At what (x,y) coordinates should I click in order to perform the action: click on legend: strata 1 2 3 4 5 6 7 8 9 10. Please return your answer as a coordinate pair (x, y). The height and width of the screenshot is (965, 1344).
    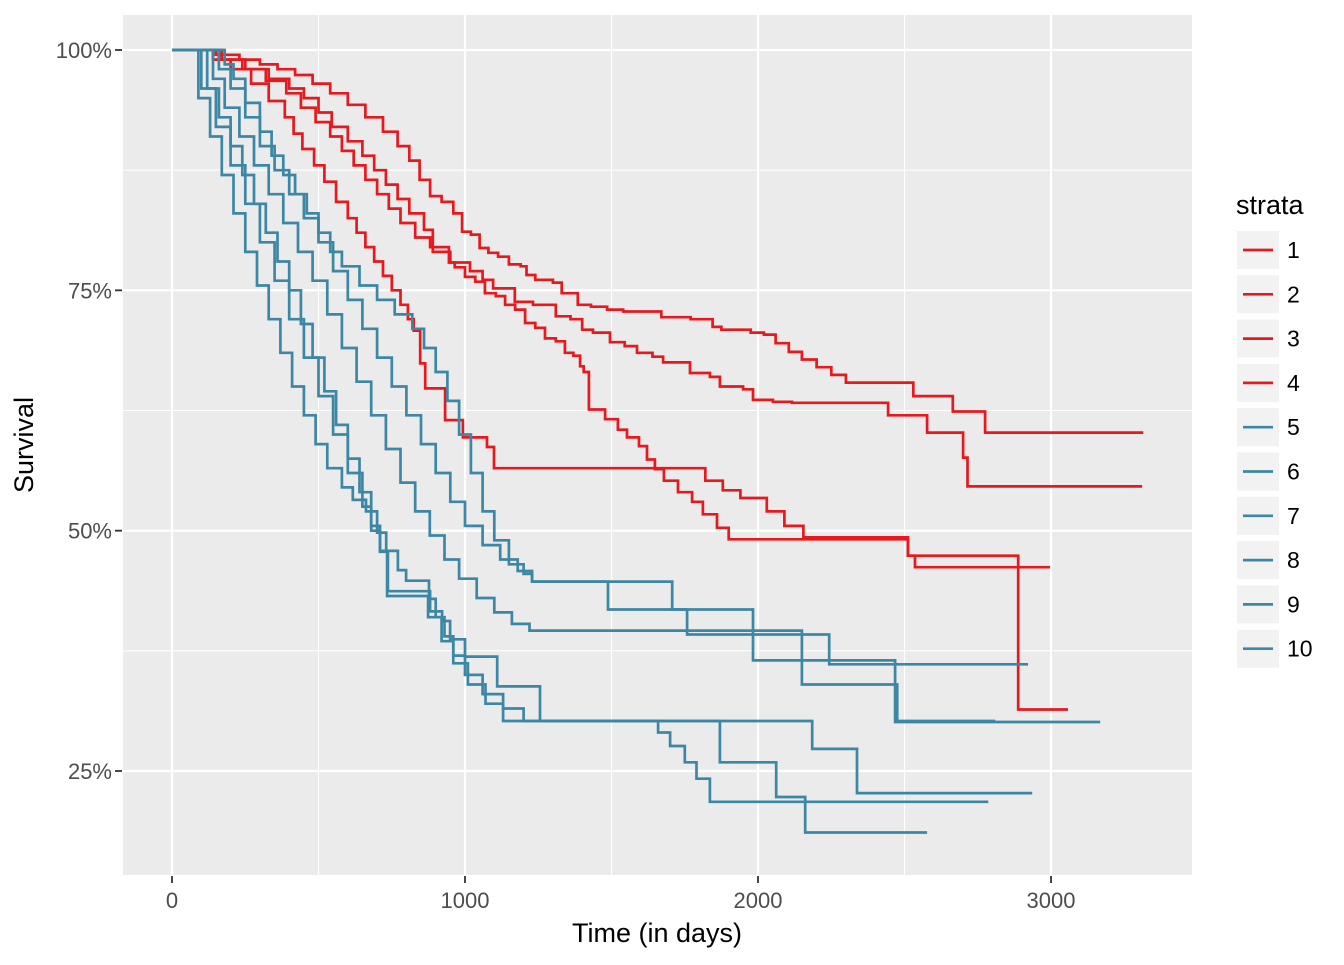
    Looking at the image, I should click on (1274, 429).